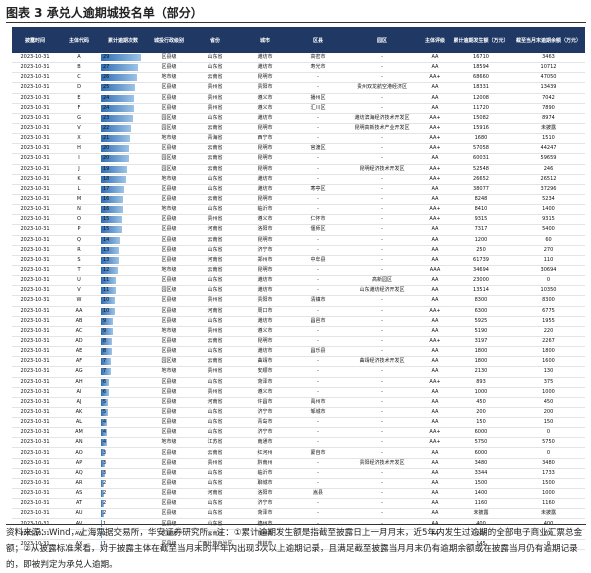 This screenshot has height=573, width=591. Describe the element at coordinates (548, 149) in the screenshot. I see `cell: 44247` at that location.